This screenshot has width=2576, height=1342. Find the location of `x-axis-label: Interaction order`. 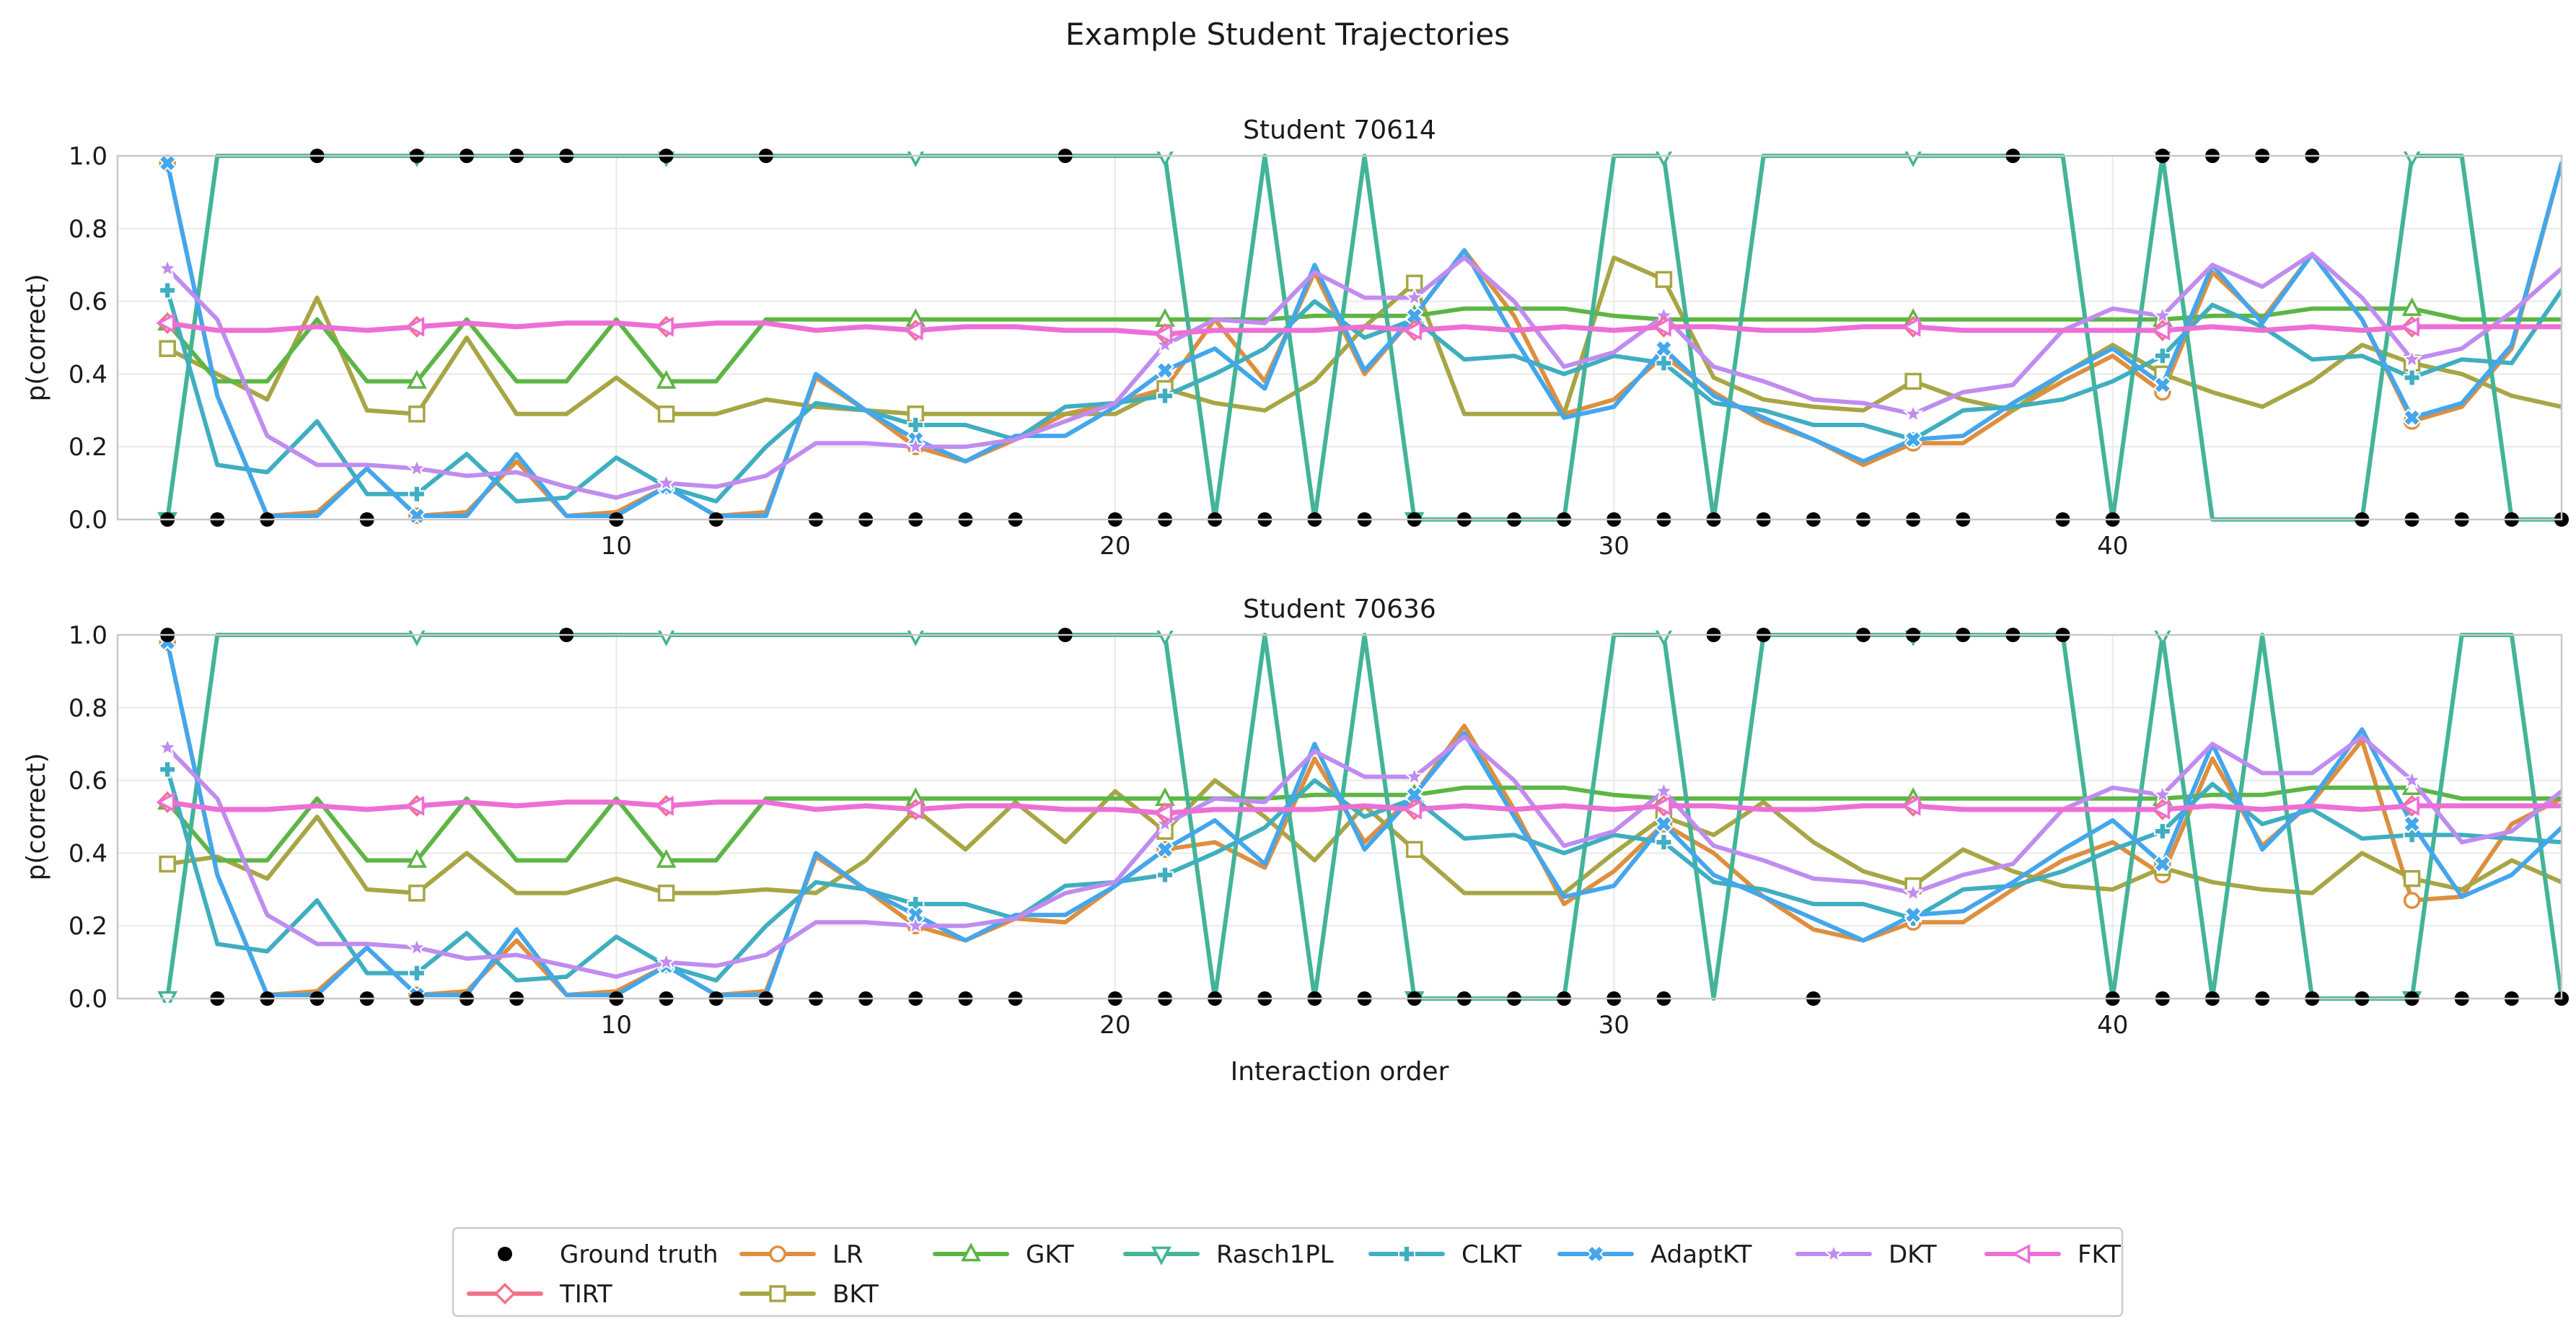

x-axis-label: Interaction order is located at coordinates (1340, 1072).